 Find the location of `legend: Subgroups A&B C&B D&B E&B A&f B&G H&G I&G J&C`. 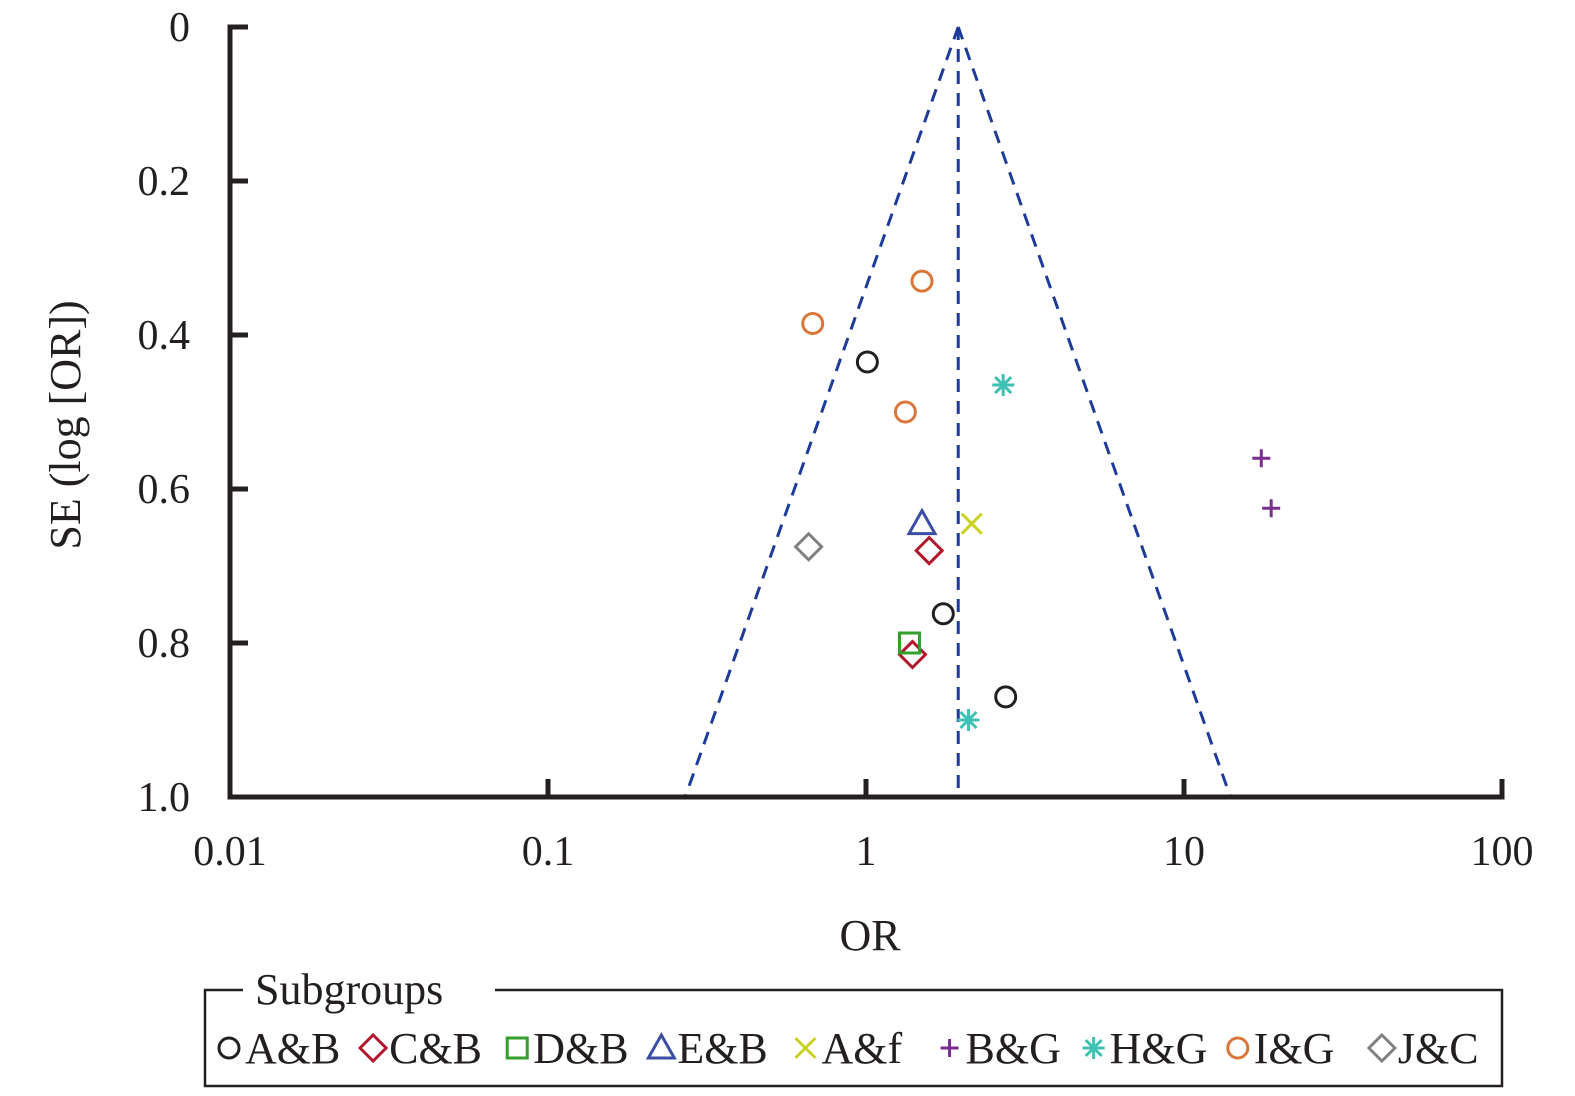

legend: Subgroups A&B C&B D&B E&B A&f B&G H&G I&G J&C is located at coordinates (853, 1026).